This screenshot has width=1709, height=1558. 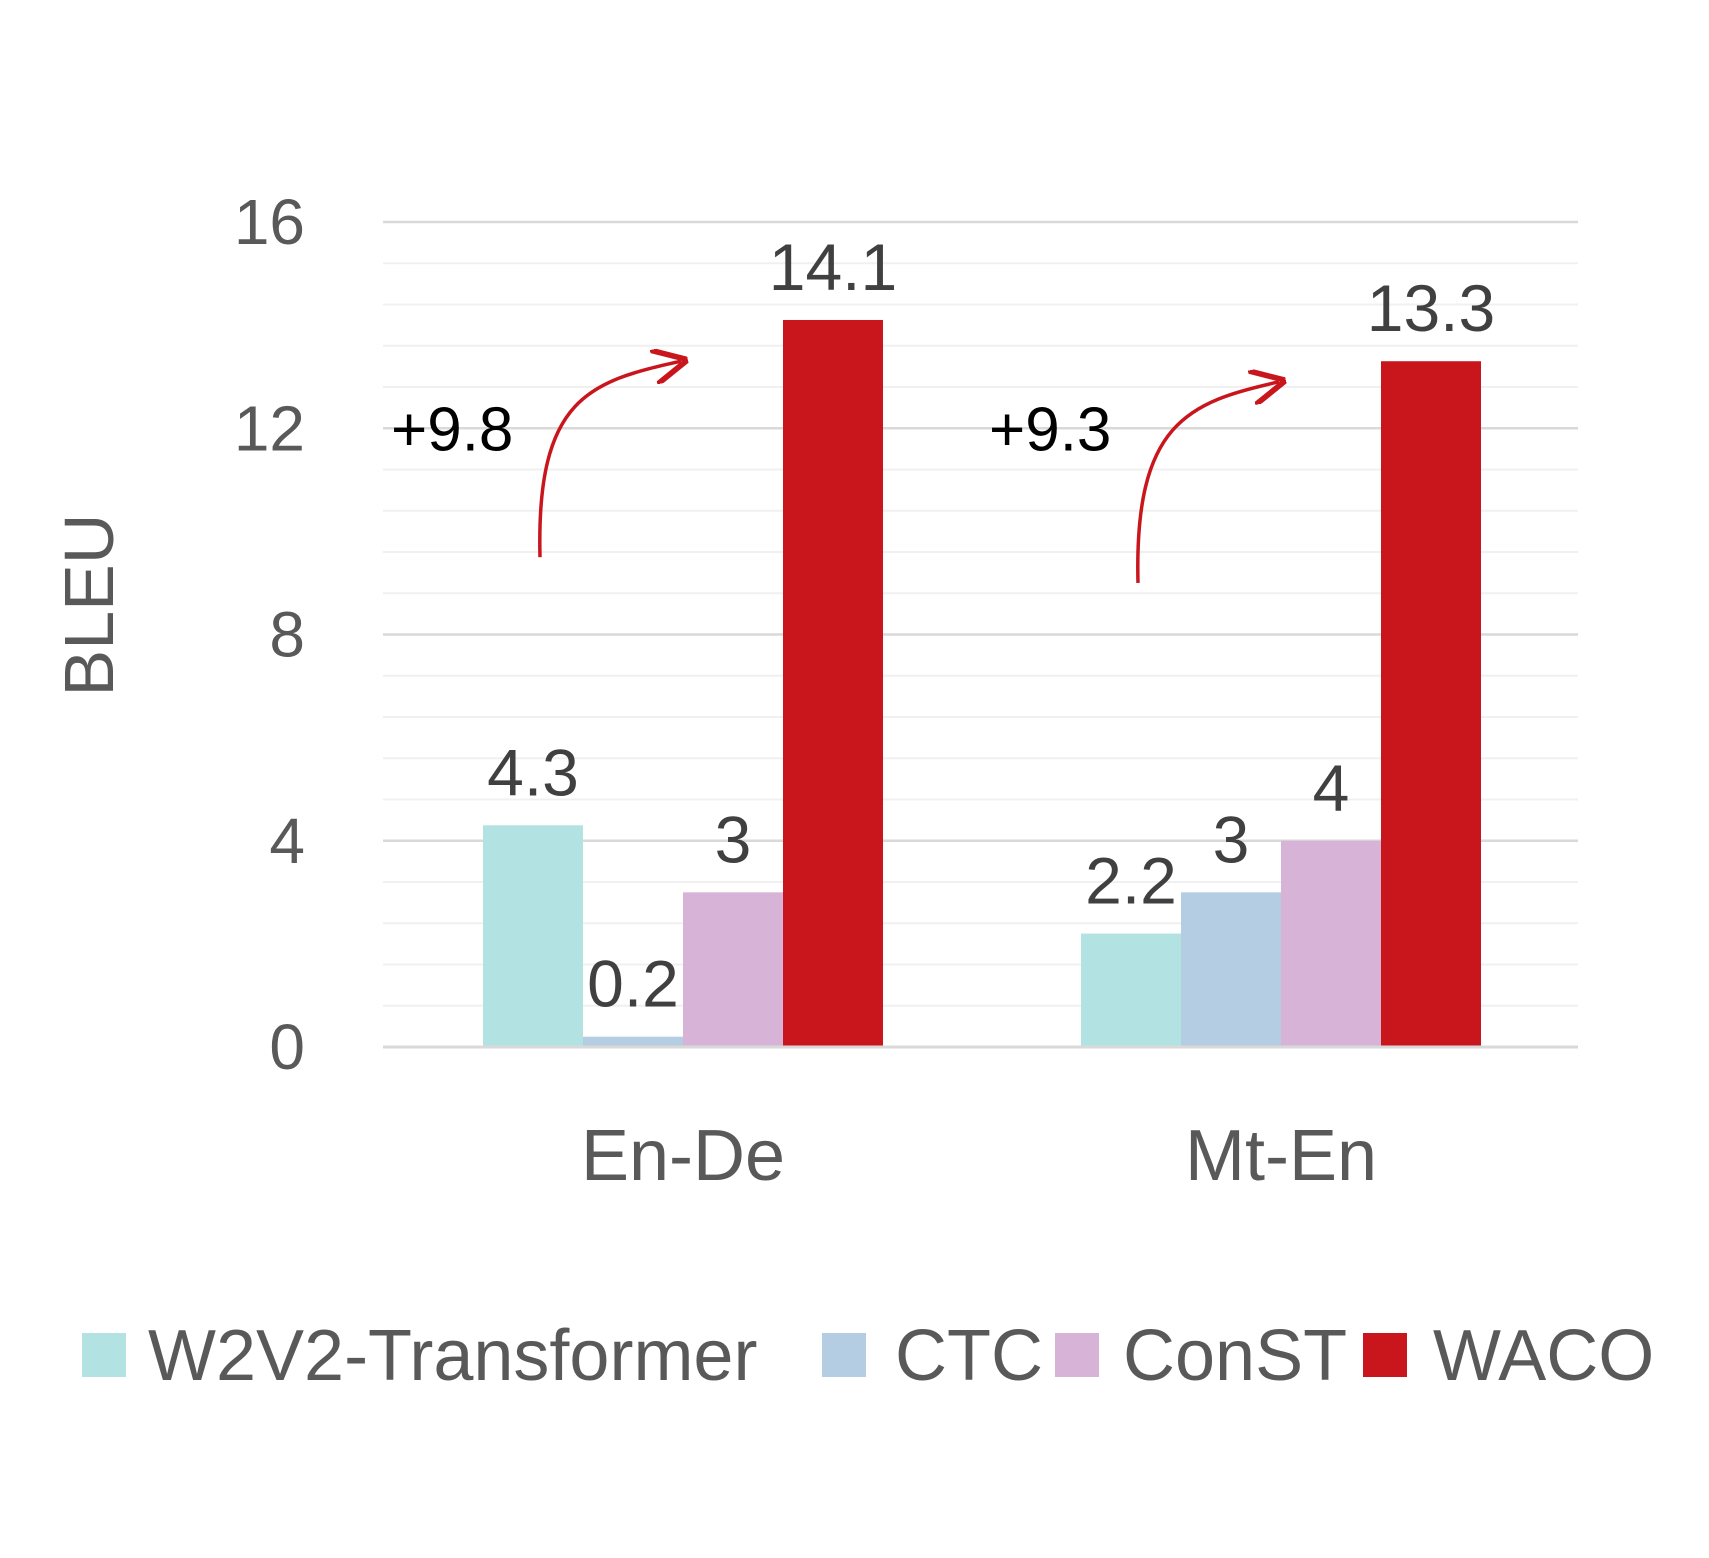 What do you see at coordinates (269, 222) in the screenshot?
I see `y-tick-label: 16` at bounding box center [269, 222].